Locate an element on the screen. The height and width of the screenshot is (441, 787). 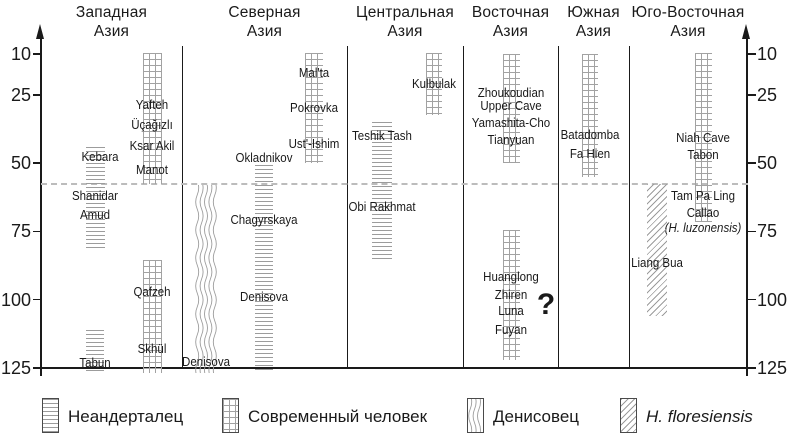
site-label: Mal'ta is located at coordinates (314, 73).